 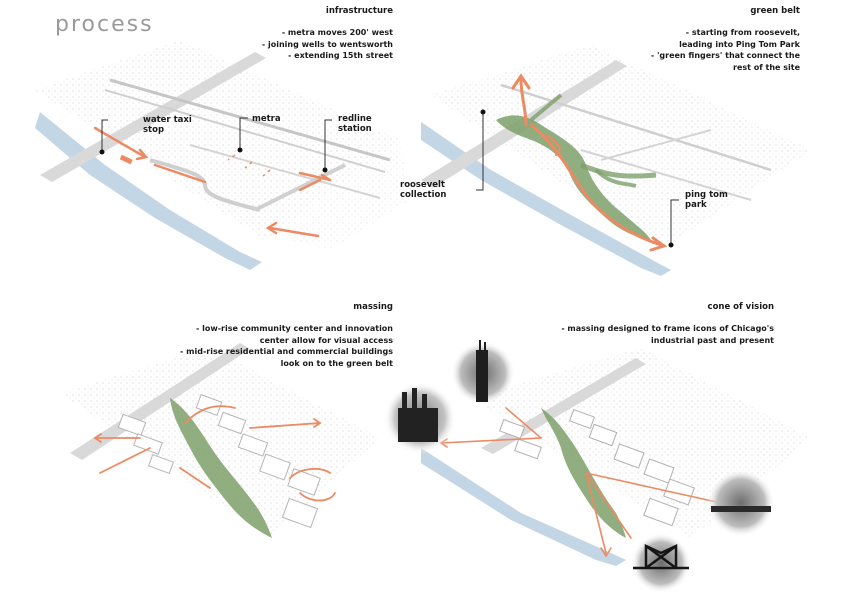 I want to click on skyline-icon, so click(x=741, y=509).